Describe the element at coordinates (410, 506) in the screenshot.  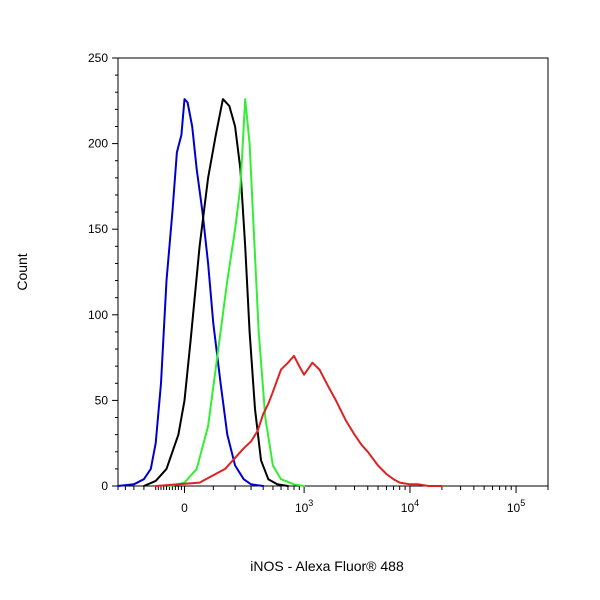
I see `x-tick-label: 10⁴` at that location.